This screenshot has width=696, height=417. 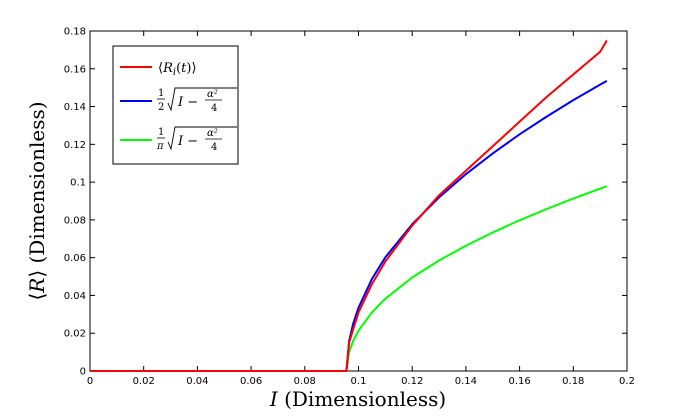 What do you see at coordinates (75, 258) in the screenshot?
I see `y-tick-label: 0.06` at bounding box center [75, 258].